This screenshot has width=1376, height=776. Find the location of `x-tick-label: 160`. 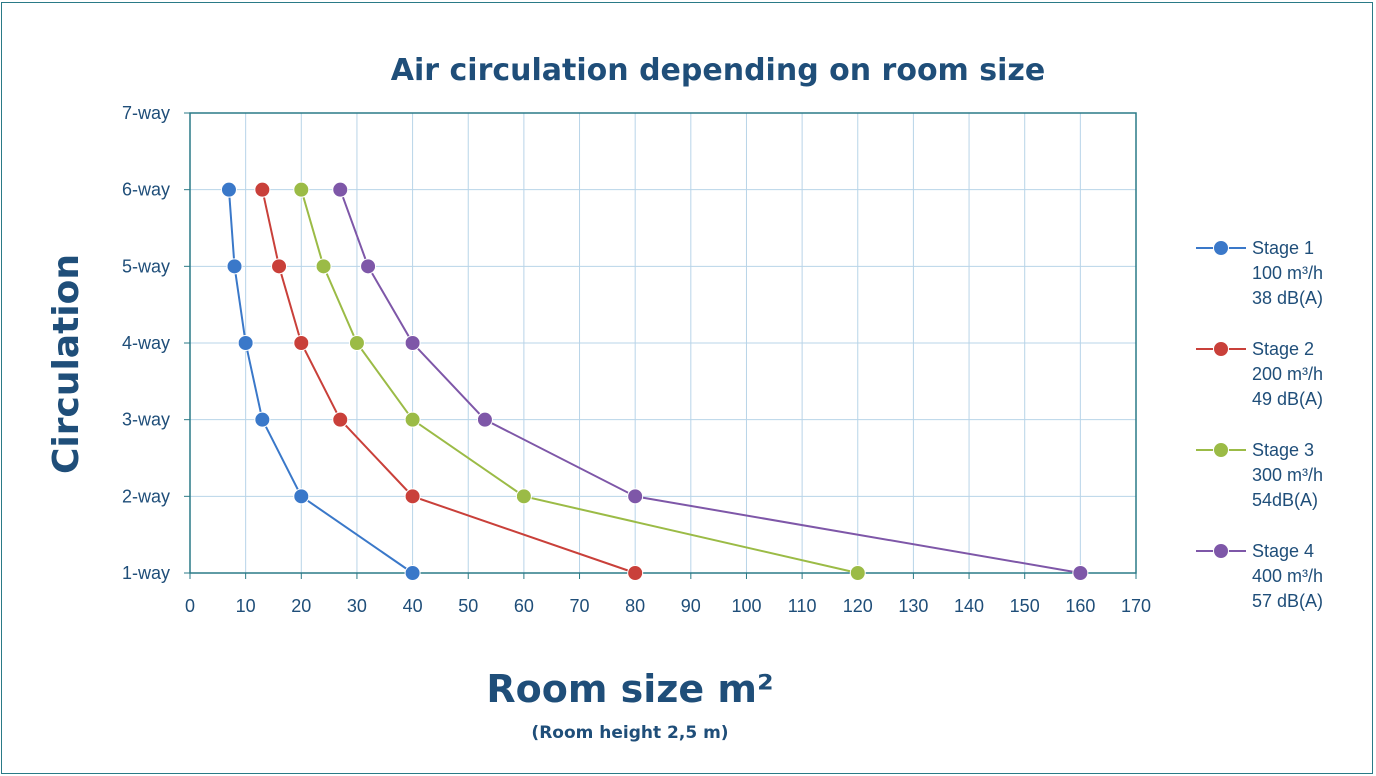

x-tick-label: 160 is located at coordinates (1080, 606).